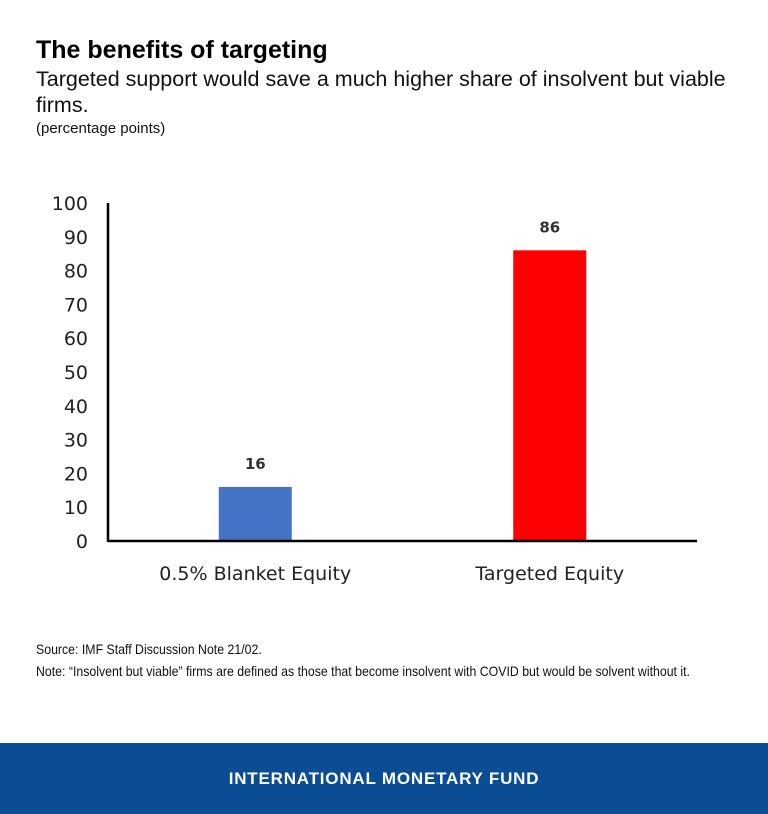 This screenshot has width=768, height=814. I want to click on y-tick-label: 70, so click(76, 305).